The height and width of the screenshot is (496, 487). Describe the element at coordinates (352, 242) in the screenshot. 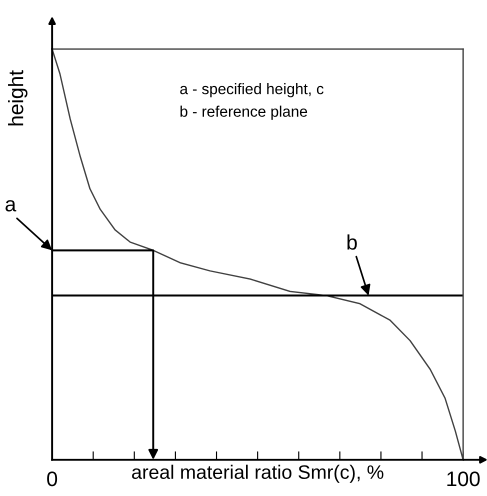

I see `ref-line-label: b` at that location.